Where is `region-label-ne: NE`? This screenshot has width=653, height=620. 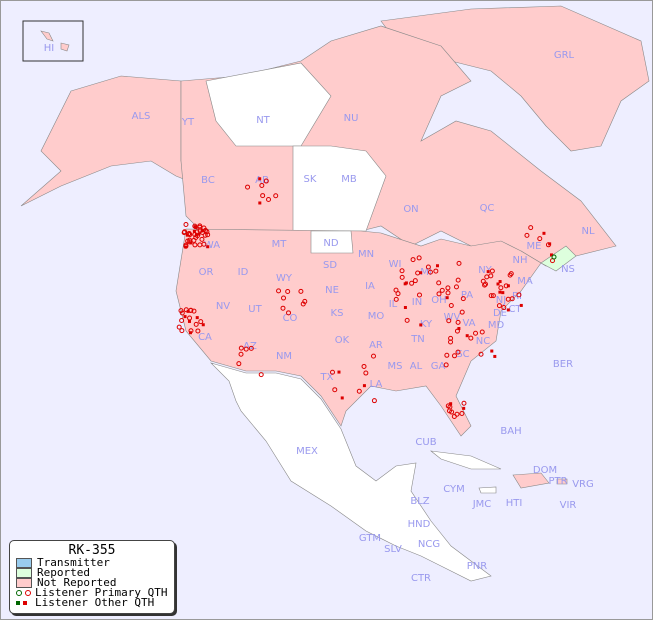 region-label-ne: NE is located at coordinates (332, 290).